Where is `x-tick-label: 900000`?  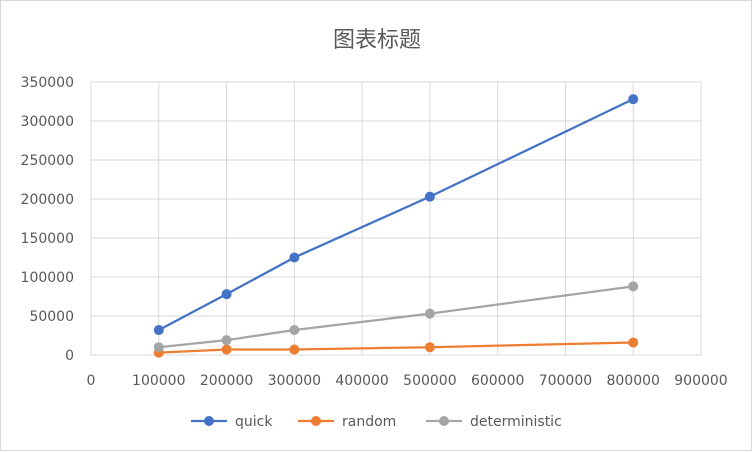
x-tick-label: 900000 is located at coordinates (700, 381).